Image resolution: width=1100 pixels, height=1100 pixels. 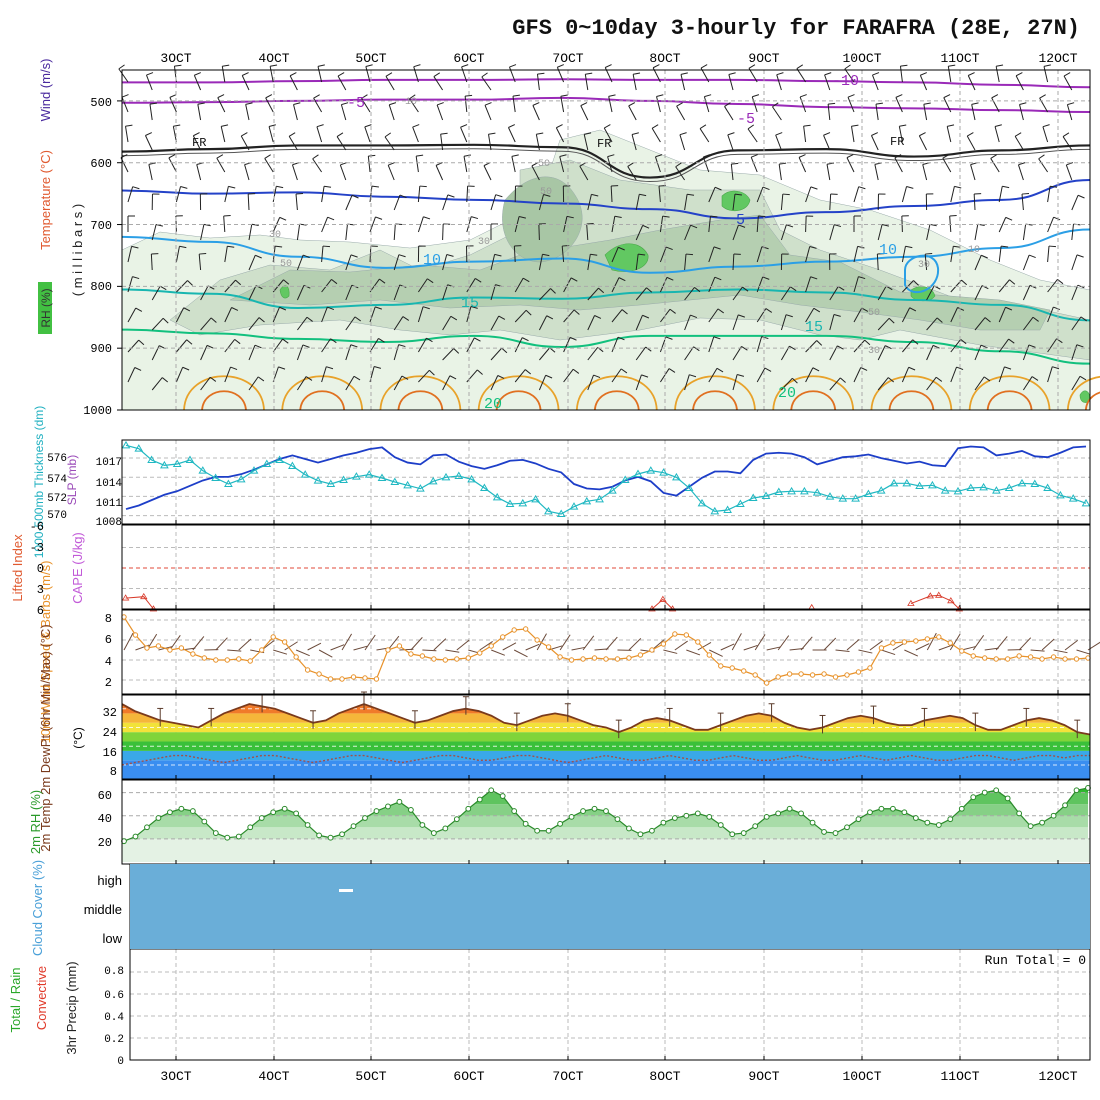 What do you see at coordinates (84, 491) in the screenshot?
I see `thickness-slp-axis: 576 574 572 570 1017 1014 1011 1008` at bounding box center [84, 491].